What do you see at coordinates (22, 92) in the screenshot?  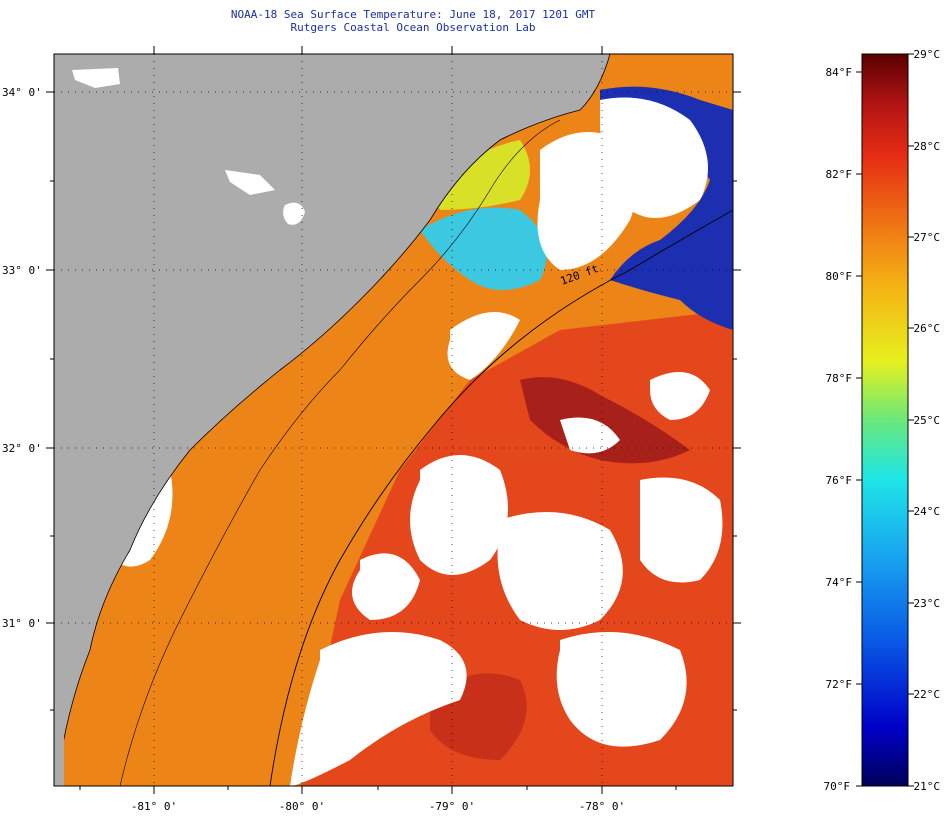 I see `lat-label: 34° 0'` at bounding box center [22, 92].